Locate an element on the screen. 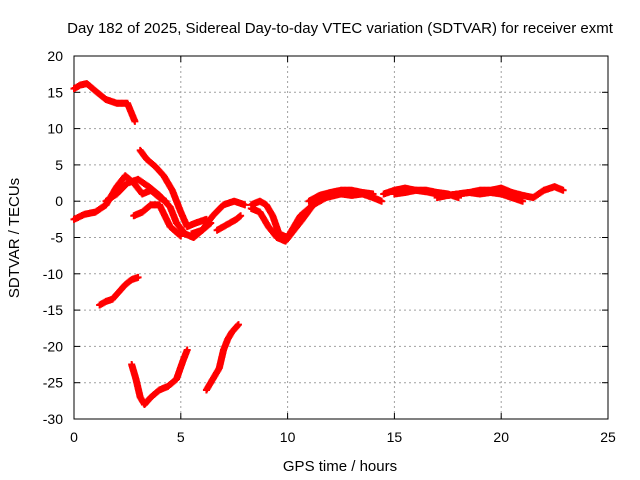  x-tick-label: 10 is located at coordinates (288, 437).